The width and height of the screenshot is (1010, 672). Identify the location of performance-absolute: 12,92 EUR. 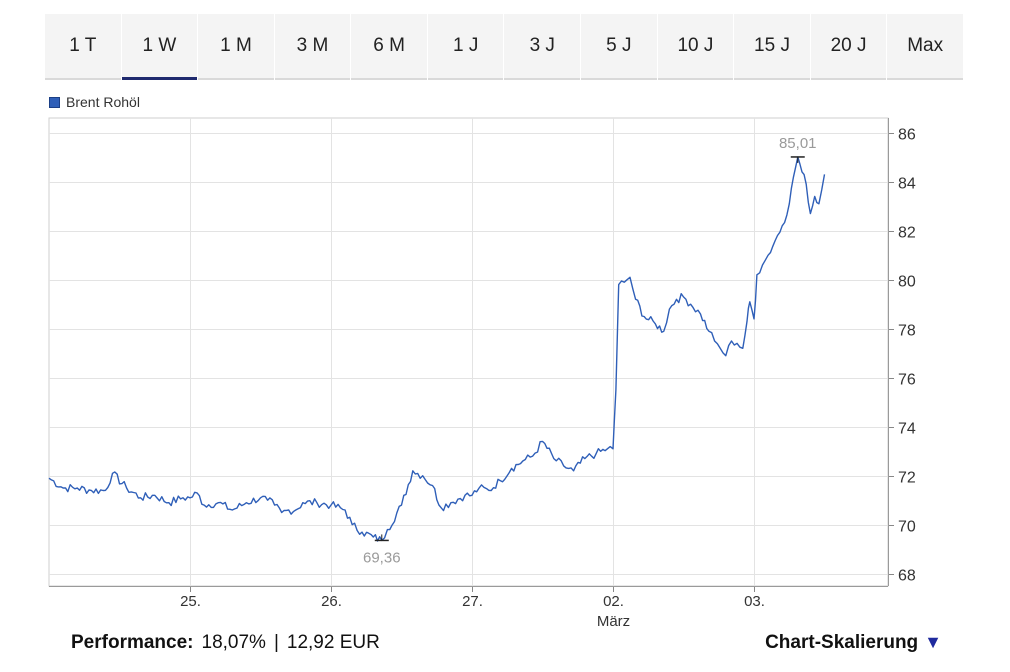
(333, 642).